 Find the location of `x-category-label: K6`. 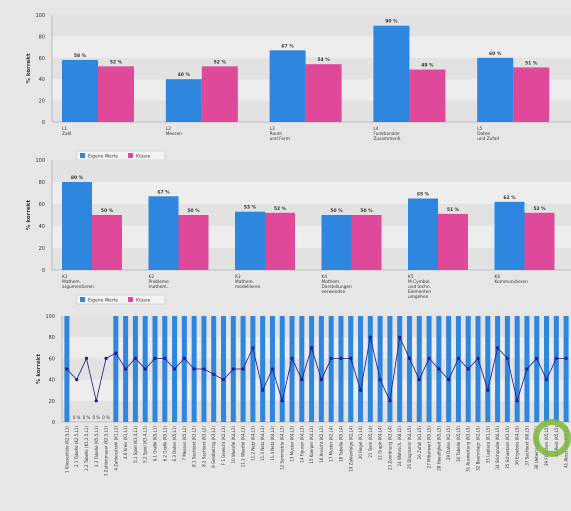

x-category-label: K6 is located at coordinates (498, 277).